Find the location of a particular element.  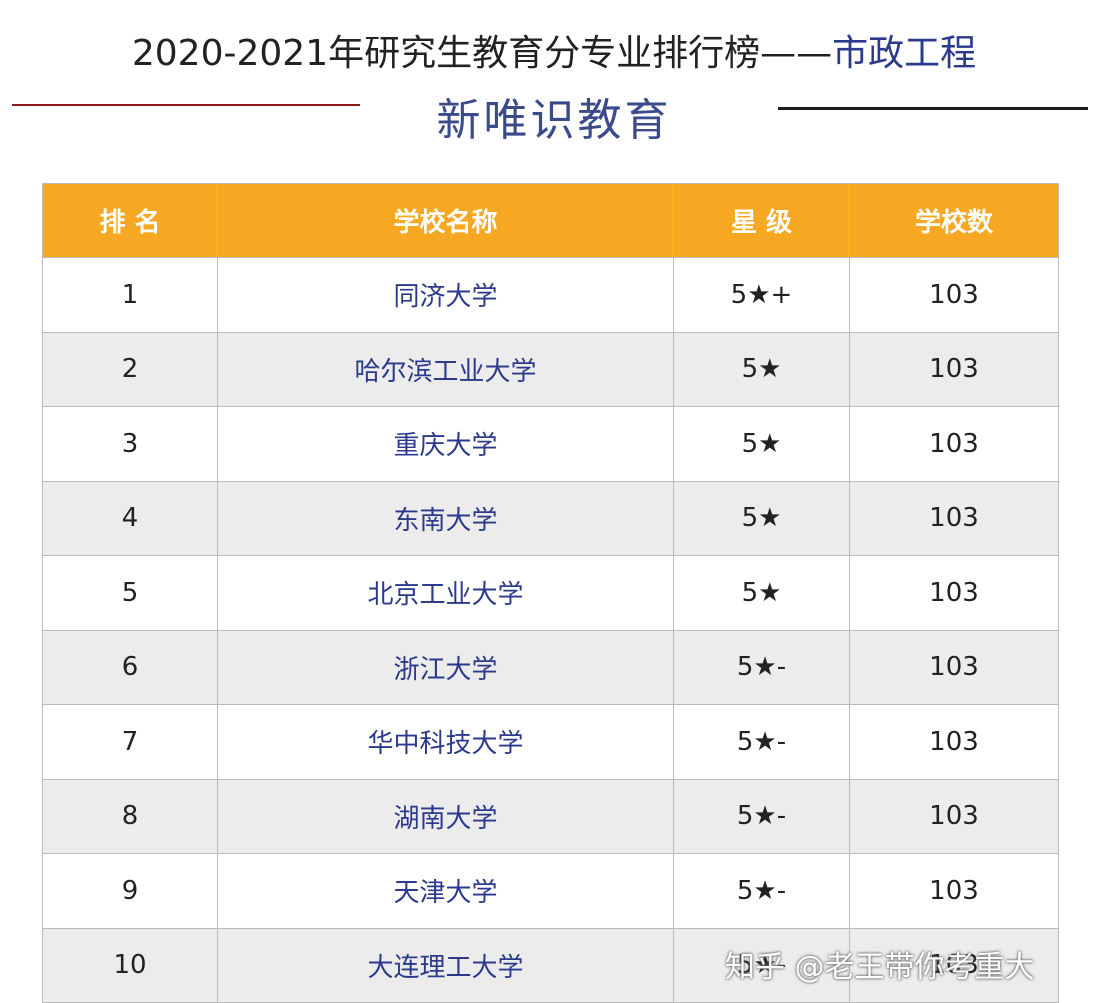

table-row: 8 湖南大学 5★- 103 is located at coordinates (550, 816).